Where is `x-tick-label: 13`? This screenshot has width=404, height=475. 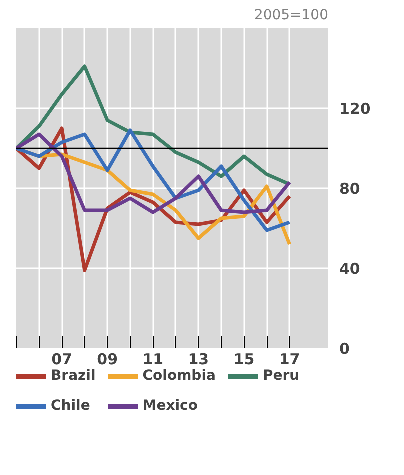 x-tick-label: 13 is located at coordinates (199, 359).